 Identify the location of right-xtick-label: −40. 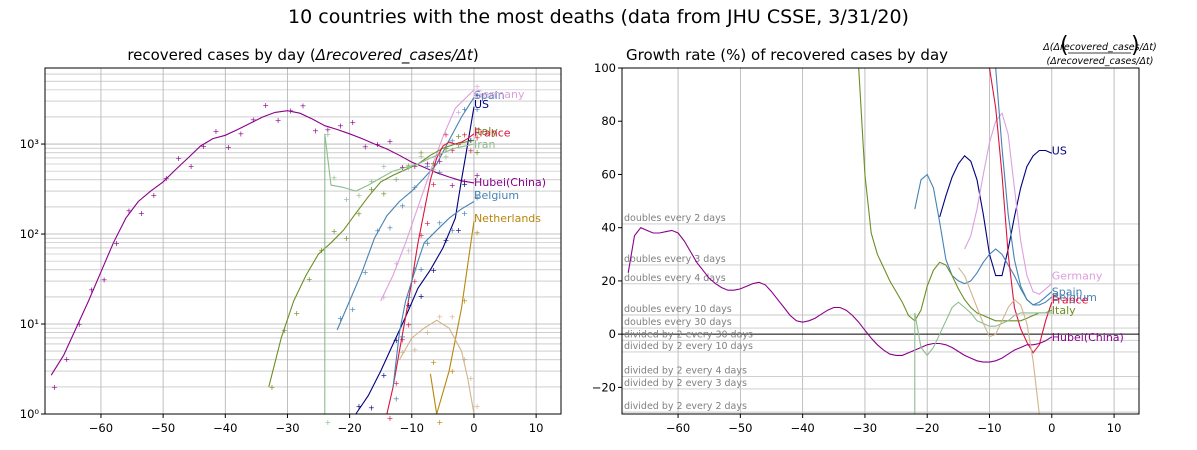
(802, 428).